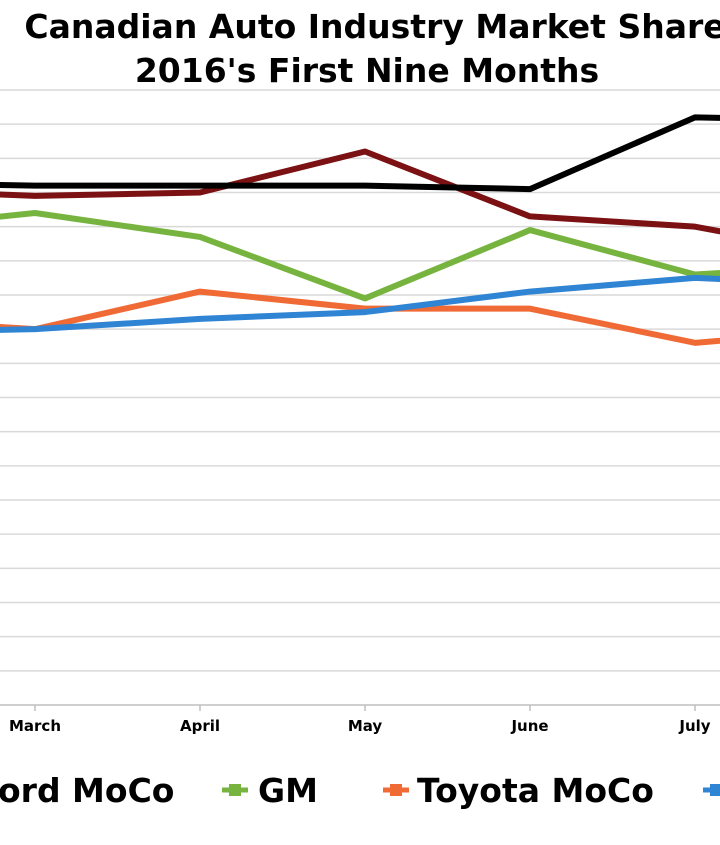 The image size is (720, 845). I want to click on chart-title: Canadian Auto Industry Market Share, so click(372, 26).